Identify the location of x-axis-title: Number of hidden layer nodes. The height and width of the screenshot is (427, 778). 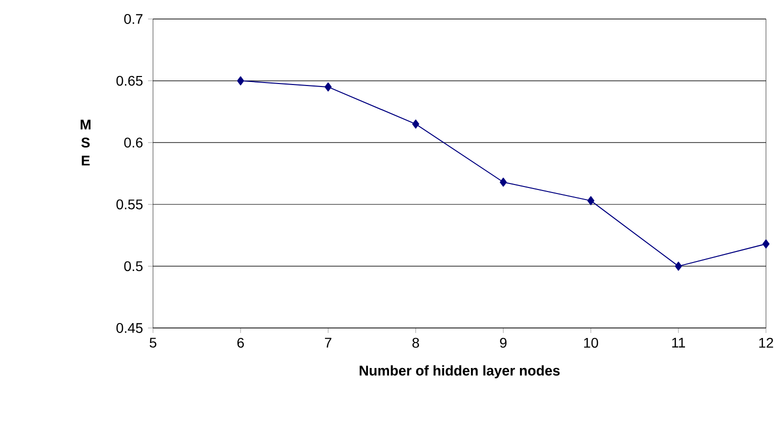
(460, 371).